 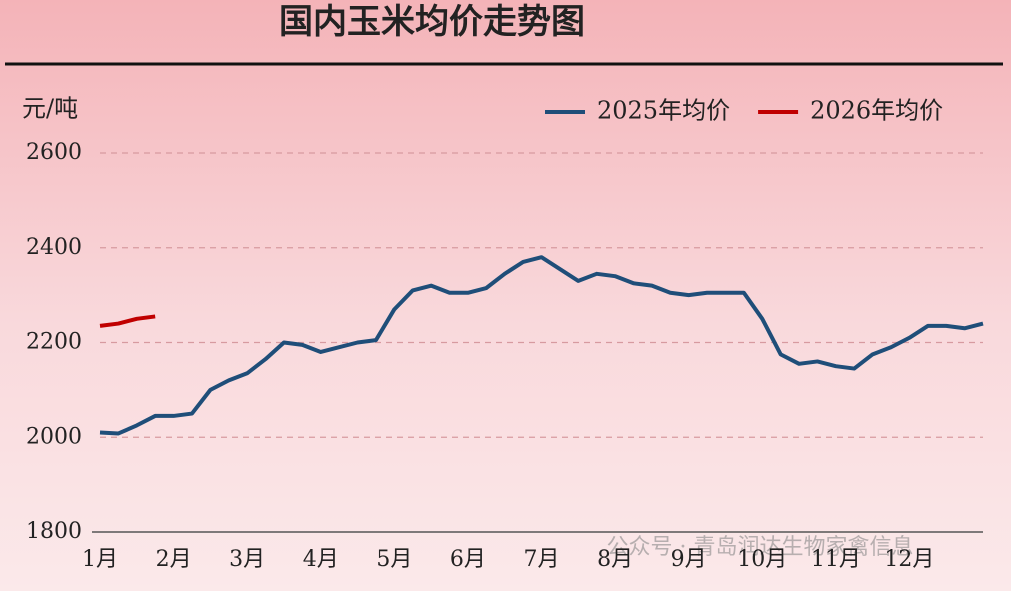 I want to click on series-line, so click(x=127, y=321).